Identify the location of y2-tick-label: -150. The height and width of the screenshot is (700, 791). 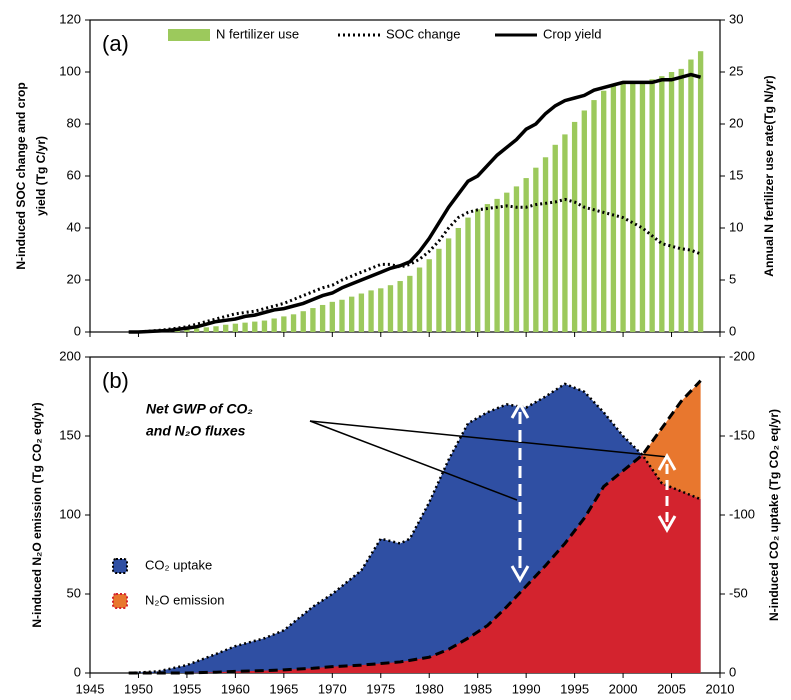
(742, 434).